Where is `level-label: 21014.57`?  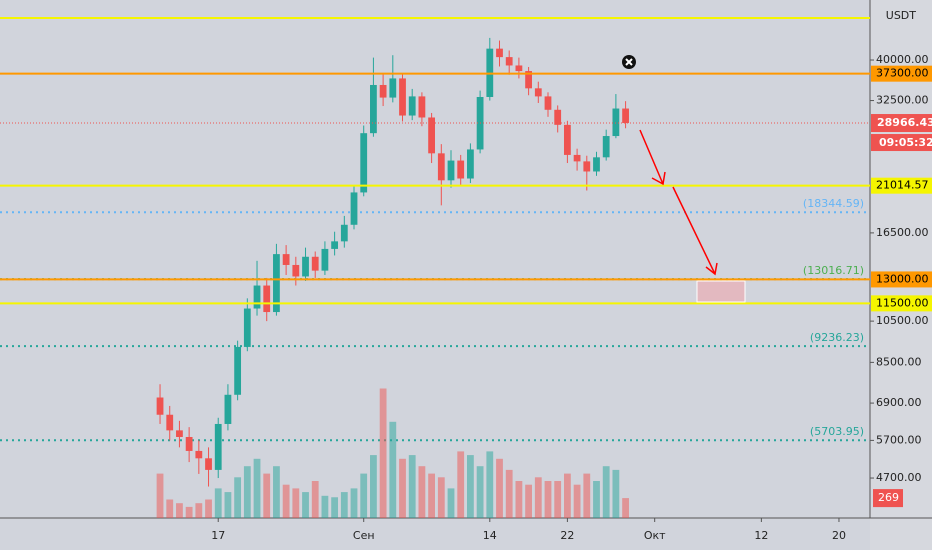 level-label: 21014.57 is located at coordinates (902, 185).